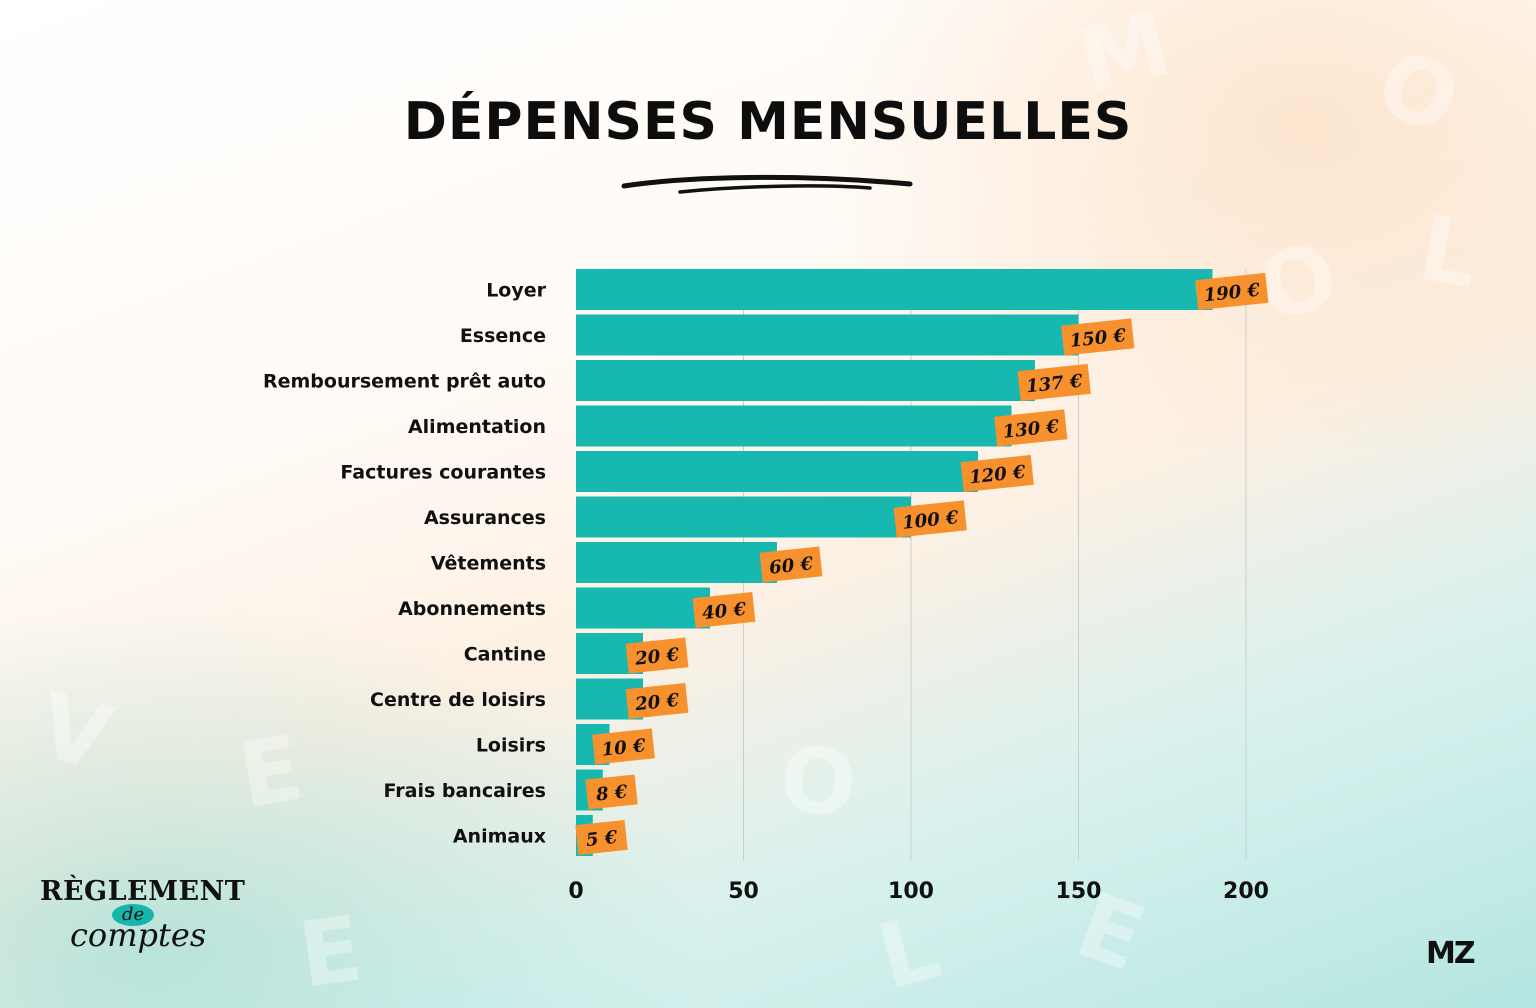 The height and width of the screenshot is (1008, 1536). I want to click on x-axis-ticks: 0 50 100 150 200, so click(918, 891).